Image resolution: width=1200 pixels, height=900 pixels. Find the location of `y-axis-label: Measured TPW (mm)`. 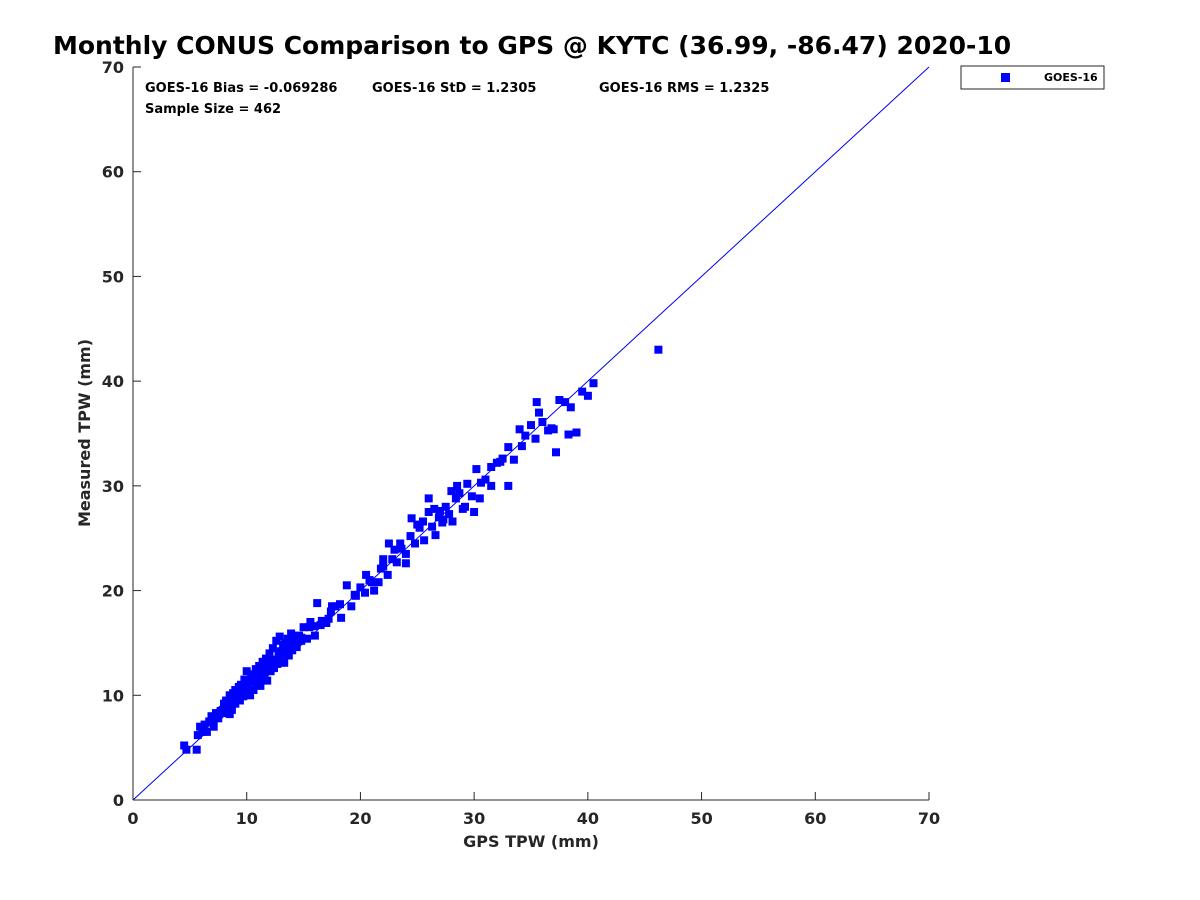

y-axis-label: Measured TPW (mm) is located at coordinates (84, 433).